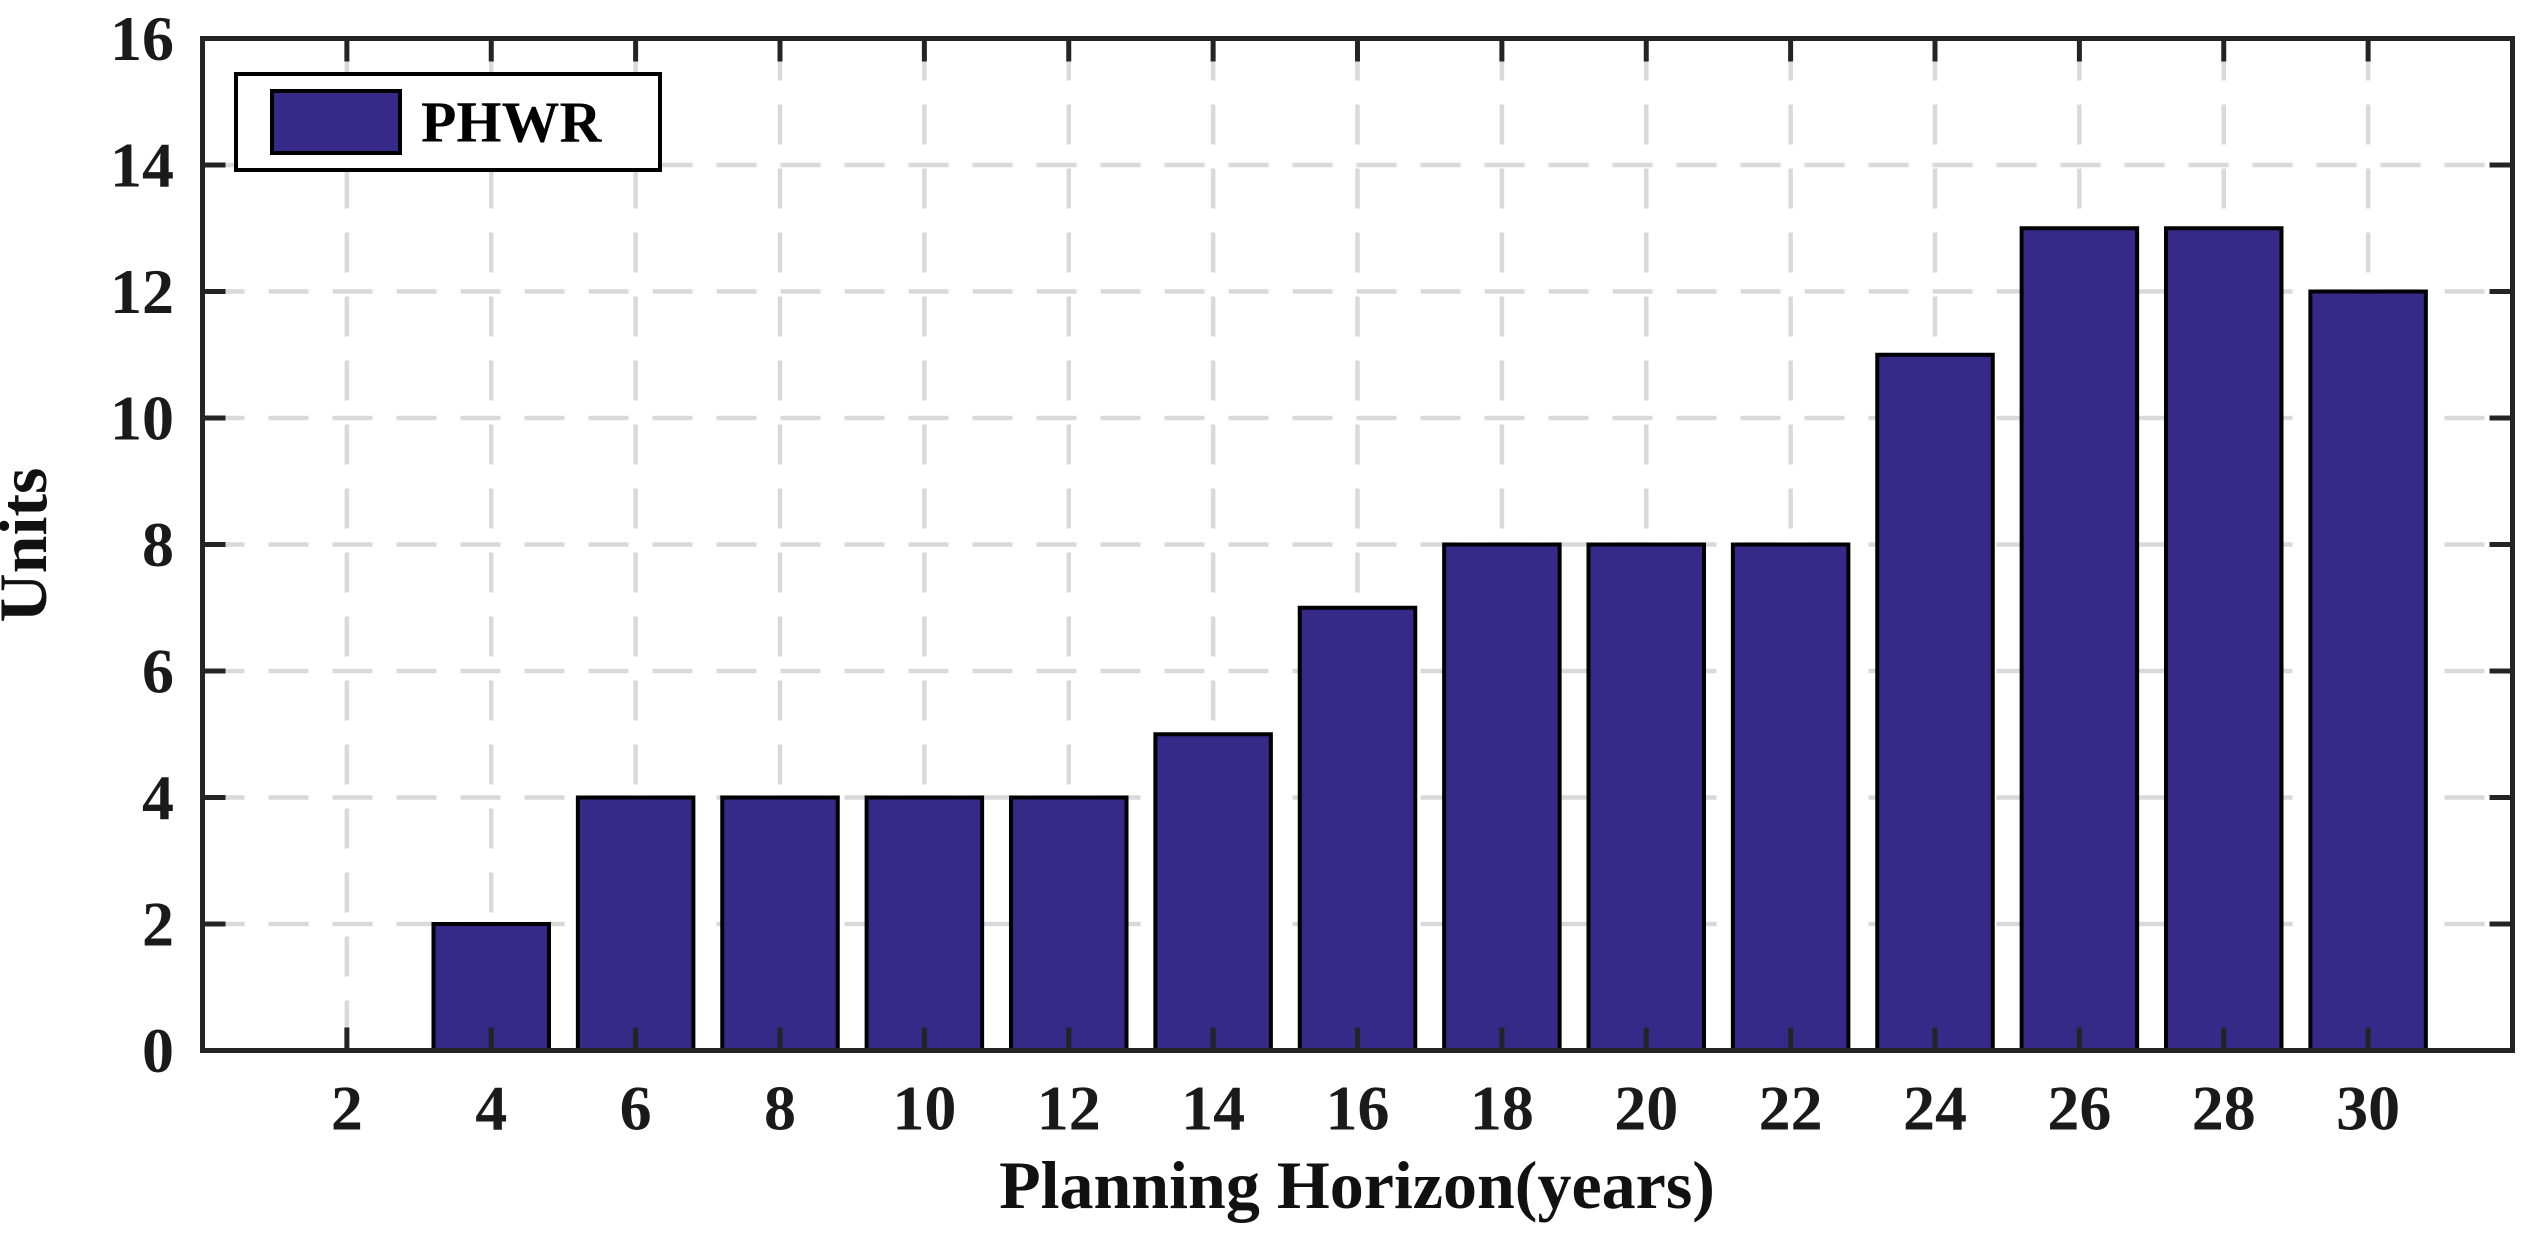  I want to click on bar-x18, so click(1502, 797).